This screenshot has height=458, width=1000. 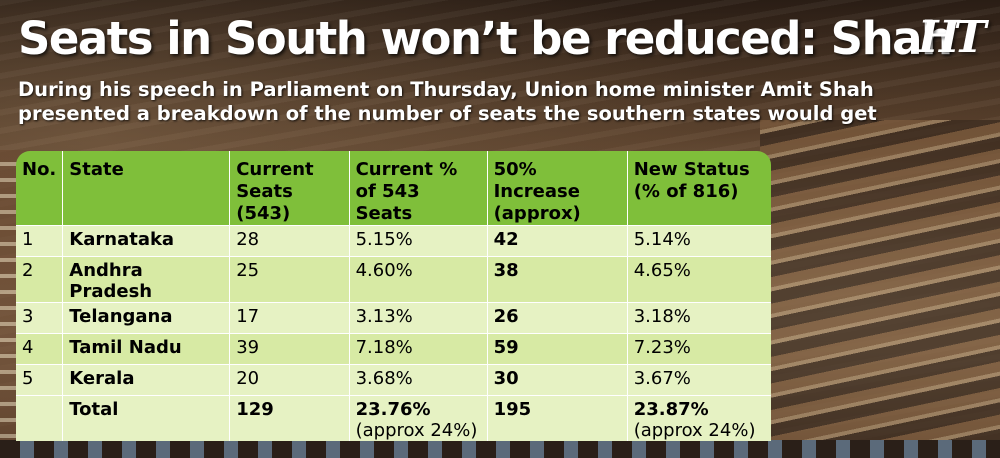 What do you see at coordinates (699, 349) in the screenshot?
I see `cell-new-pct: 7.23%` at bounding box center [699, 349].